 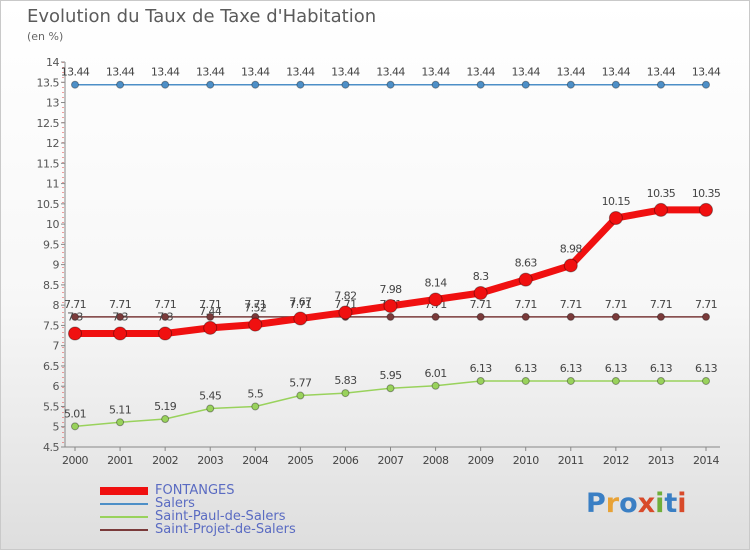 What do you see at coordinates (210, 396) in the screenshot?
I see `data-label-saint-paul-de-salers: 5.45` at bounding box center [210, 396].